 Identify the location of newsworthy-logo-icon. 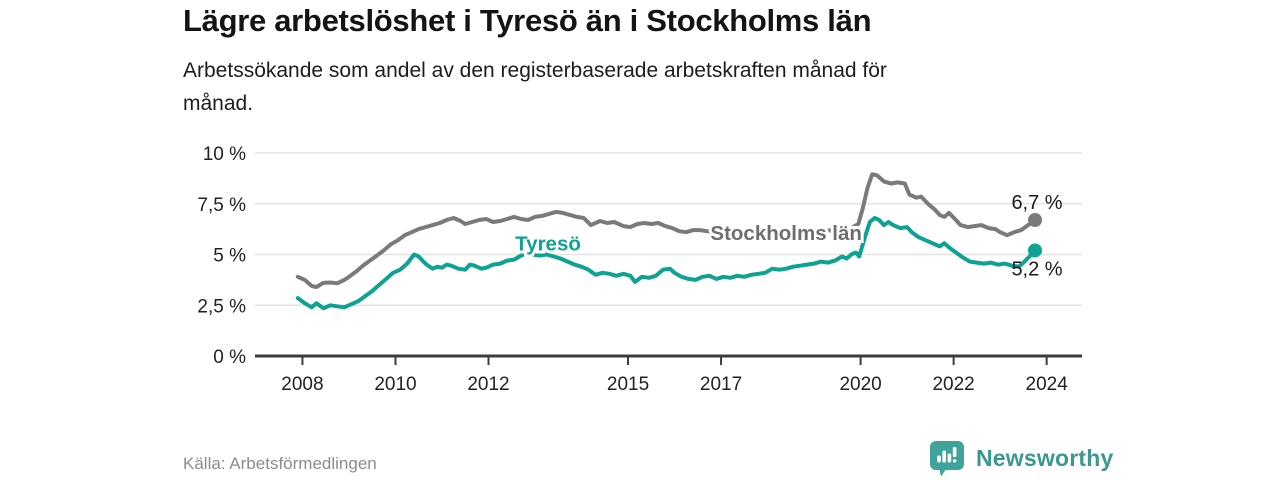
(947, 459).